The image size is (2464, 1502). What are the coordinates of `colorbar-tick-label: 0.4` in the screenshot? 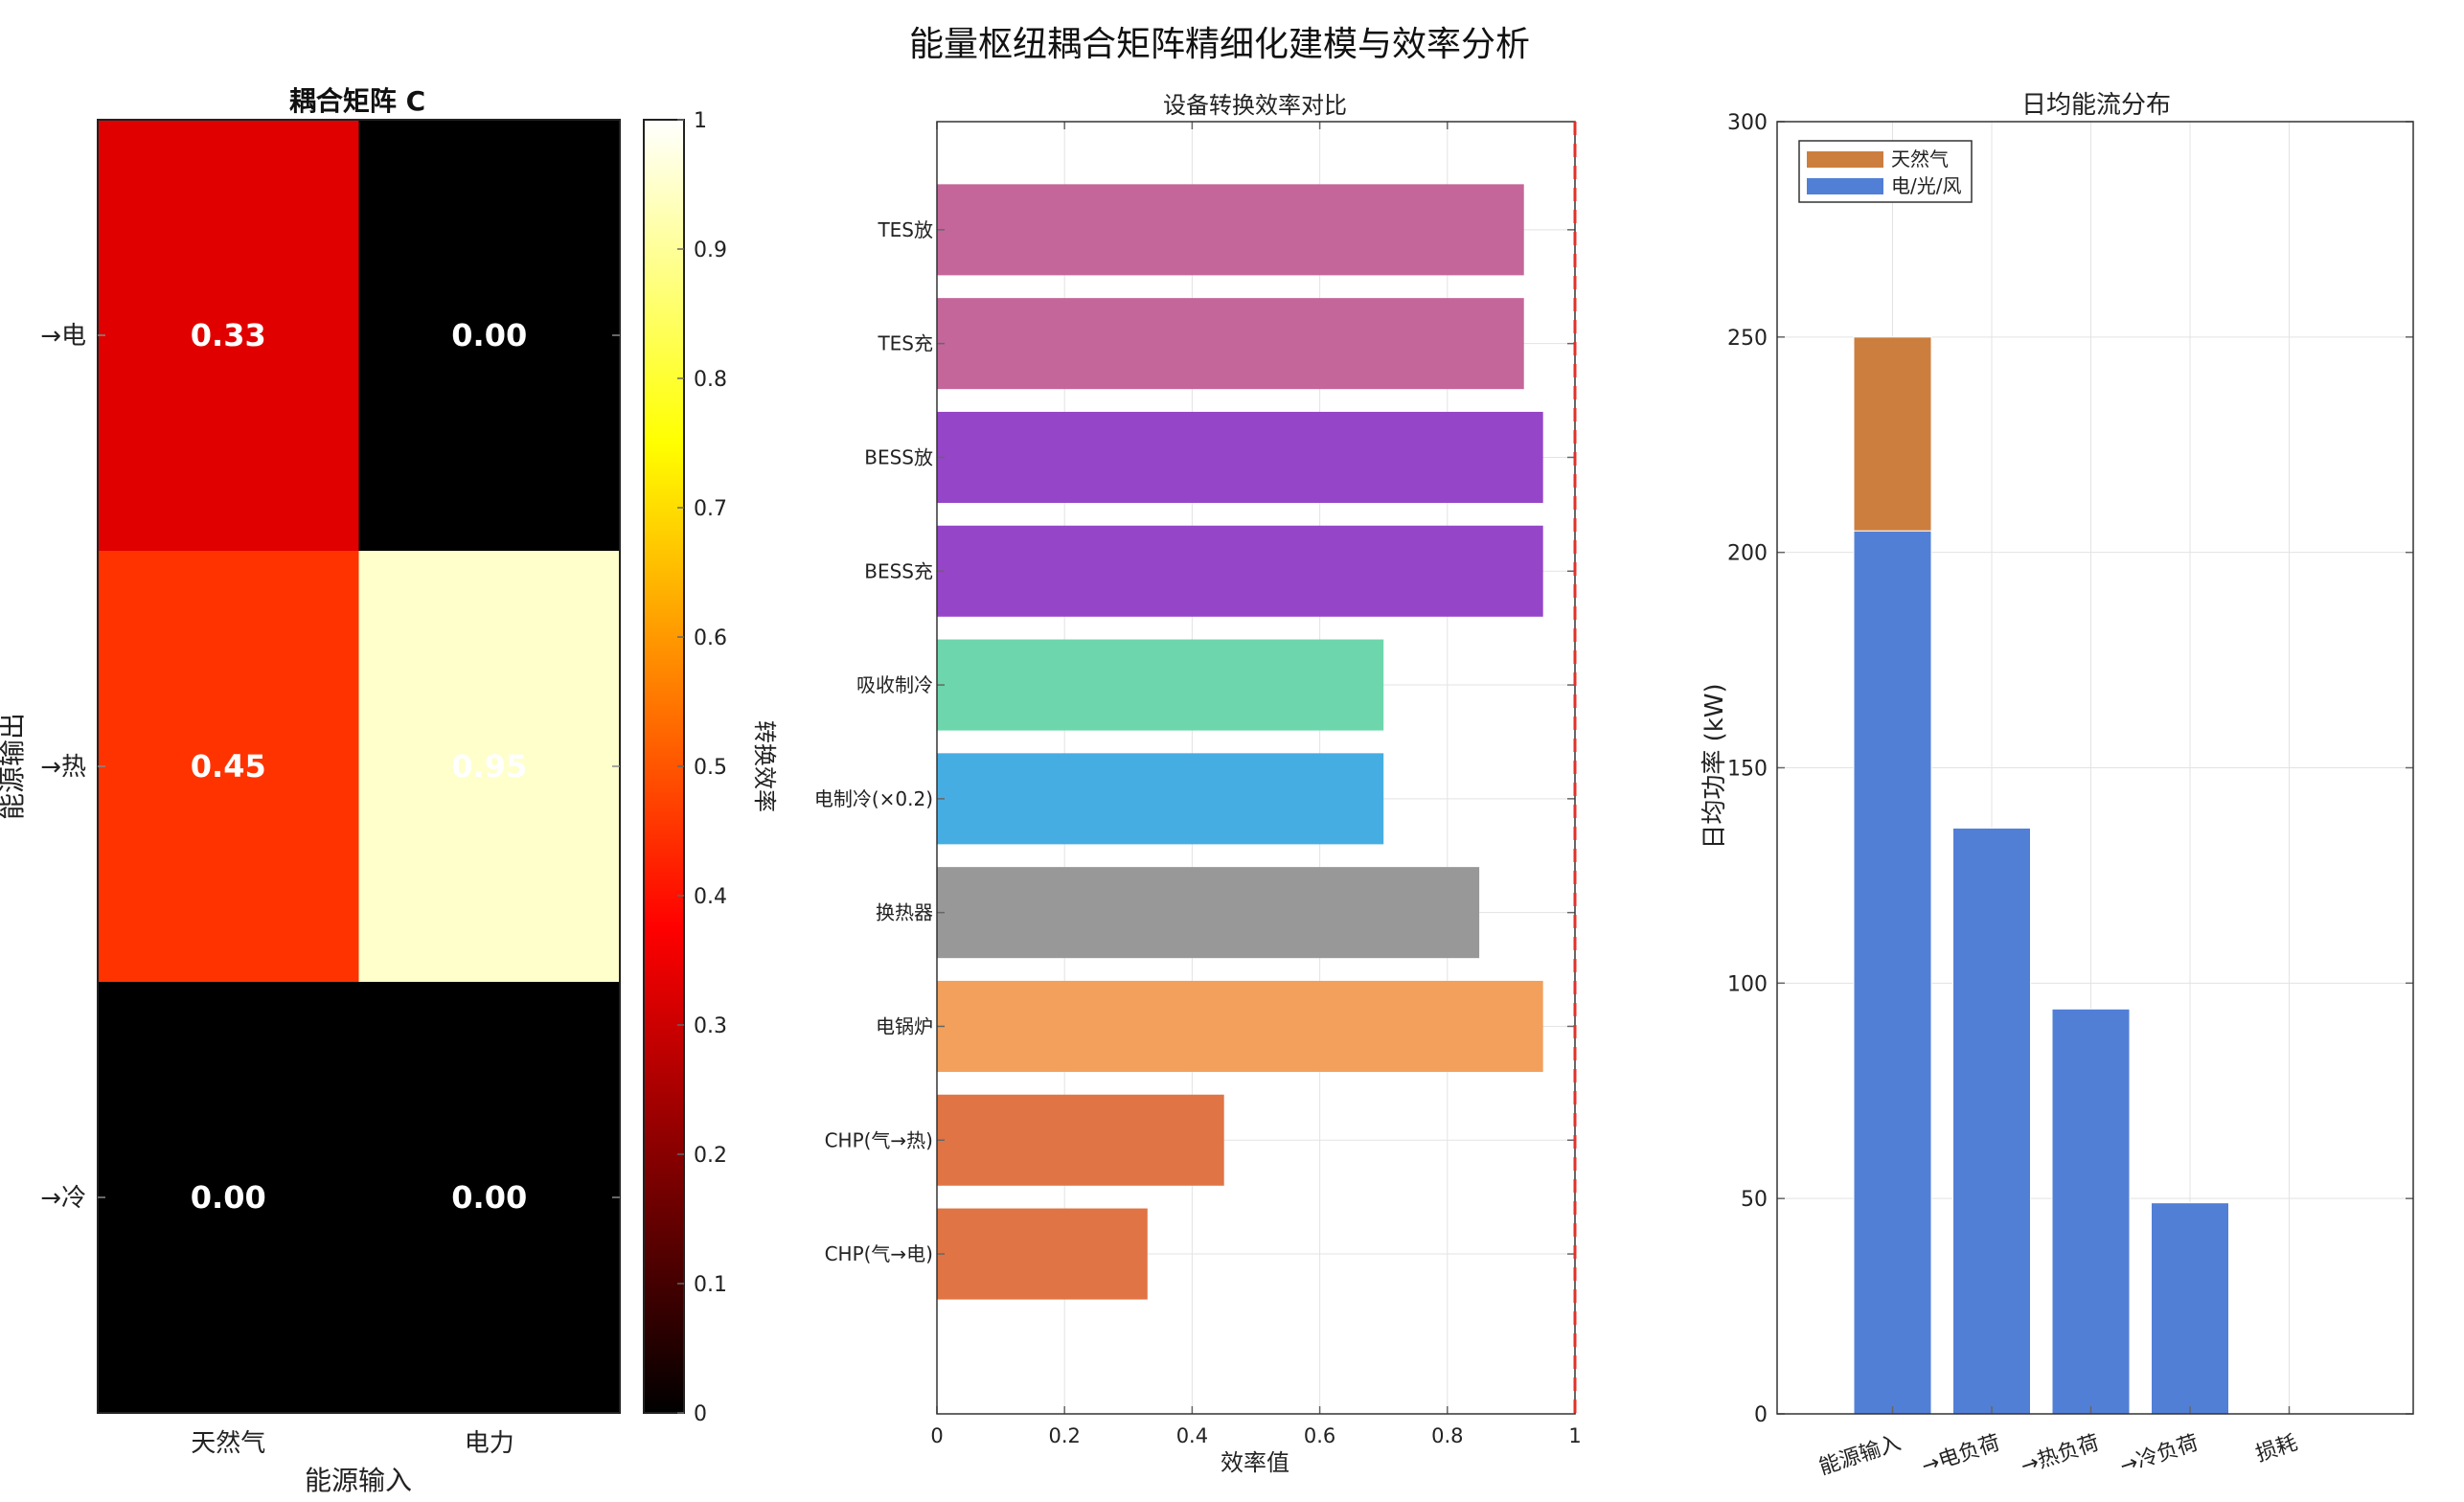 It's located at (710, 897).